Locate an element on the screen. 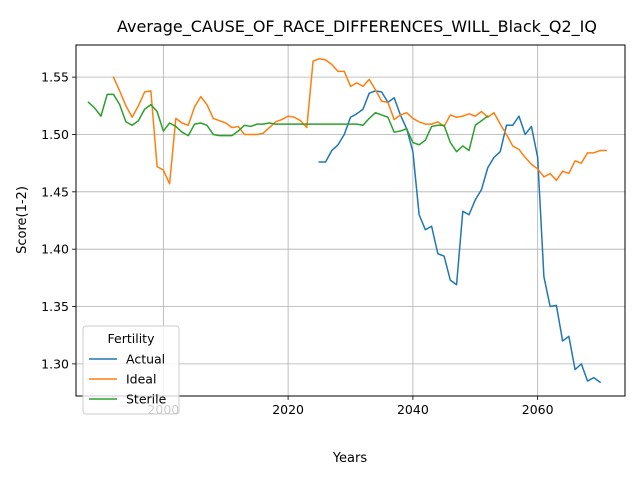 Image resolution: width=640 pixels, height=480 pixels. series-line-sterile is located at coordinates (288, 123).